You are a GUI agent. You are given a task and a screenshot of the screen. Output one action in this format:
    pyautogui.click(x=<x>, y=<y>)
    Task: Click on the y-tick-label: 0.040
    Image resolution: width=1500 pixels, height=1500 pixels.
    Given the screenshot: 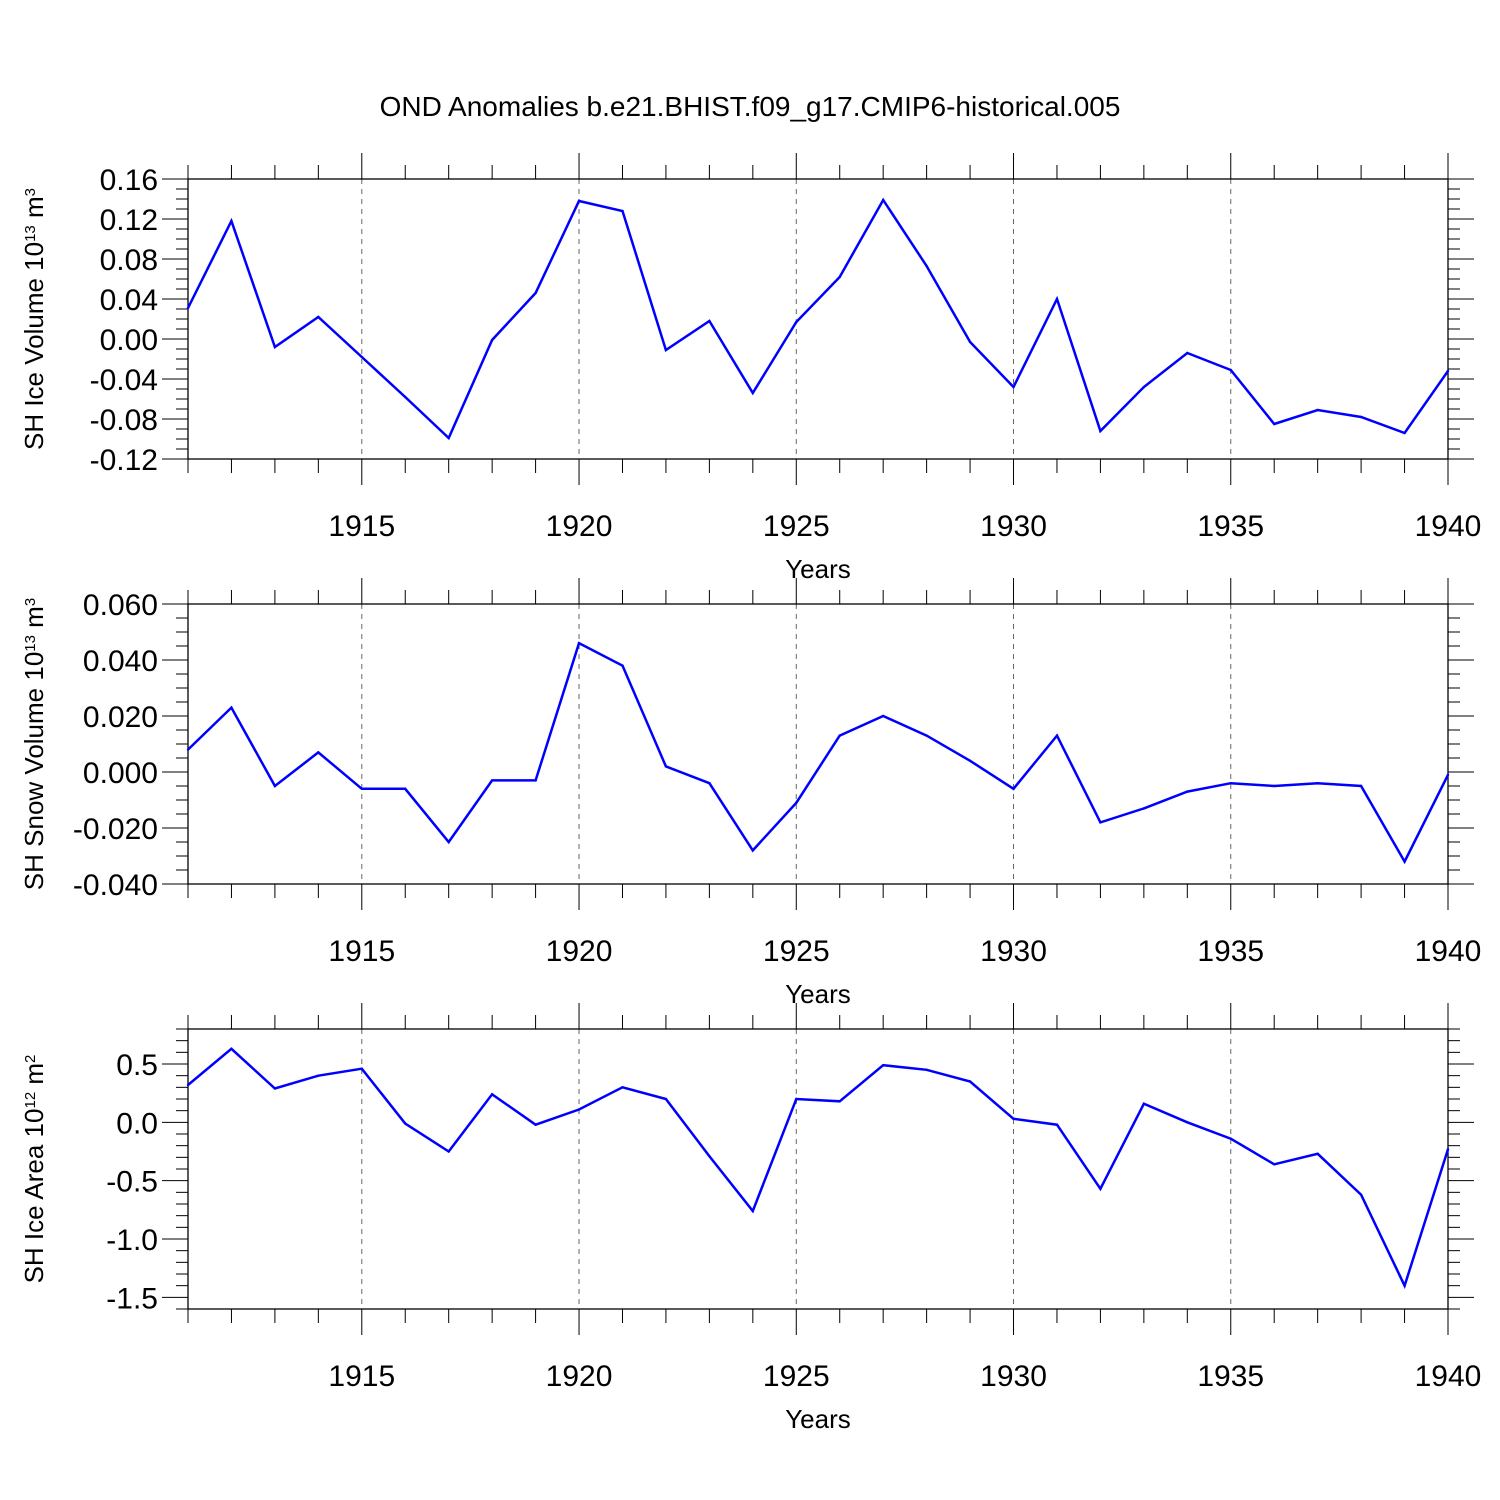 What is the action you would take?
    pyautogui.click(x=120, y=661)
    